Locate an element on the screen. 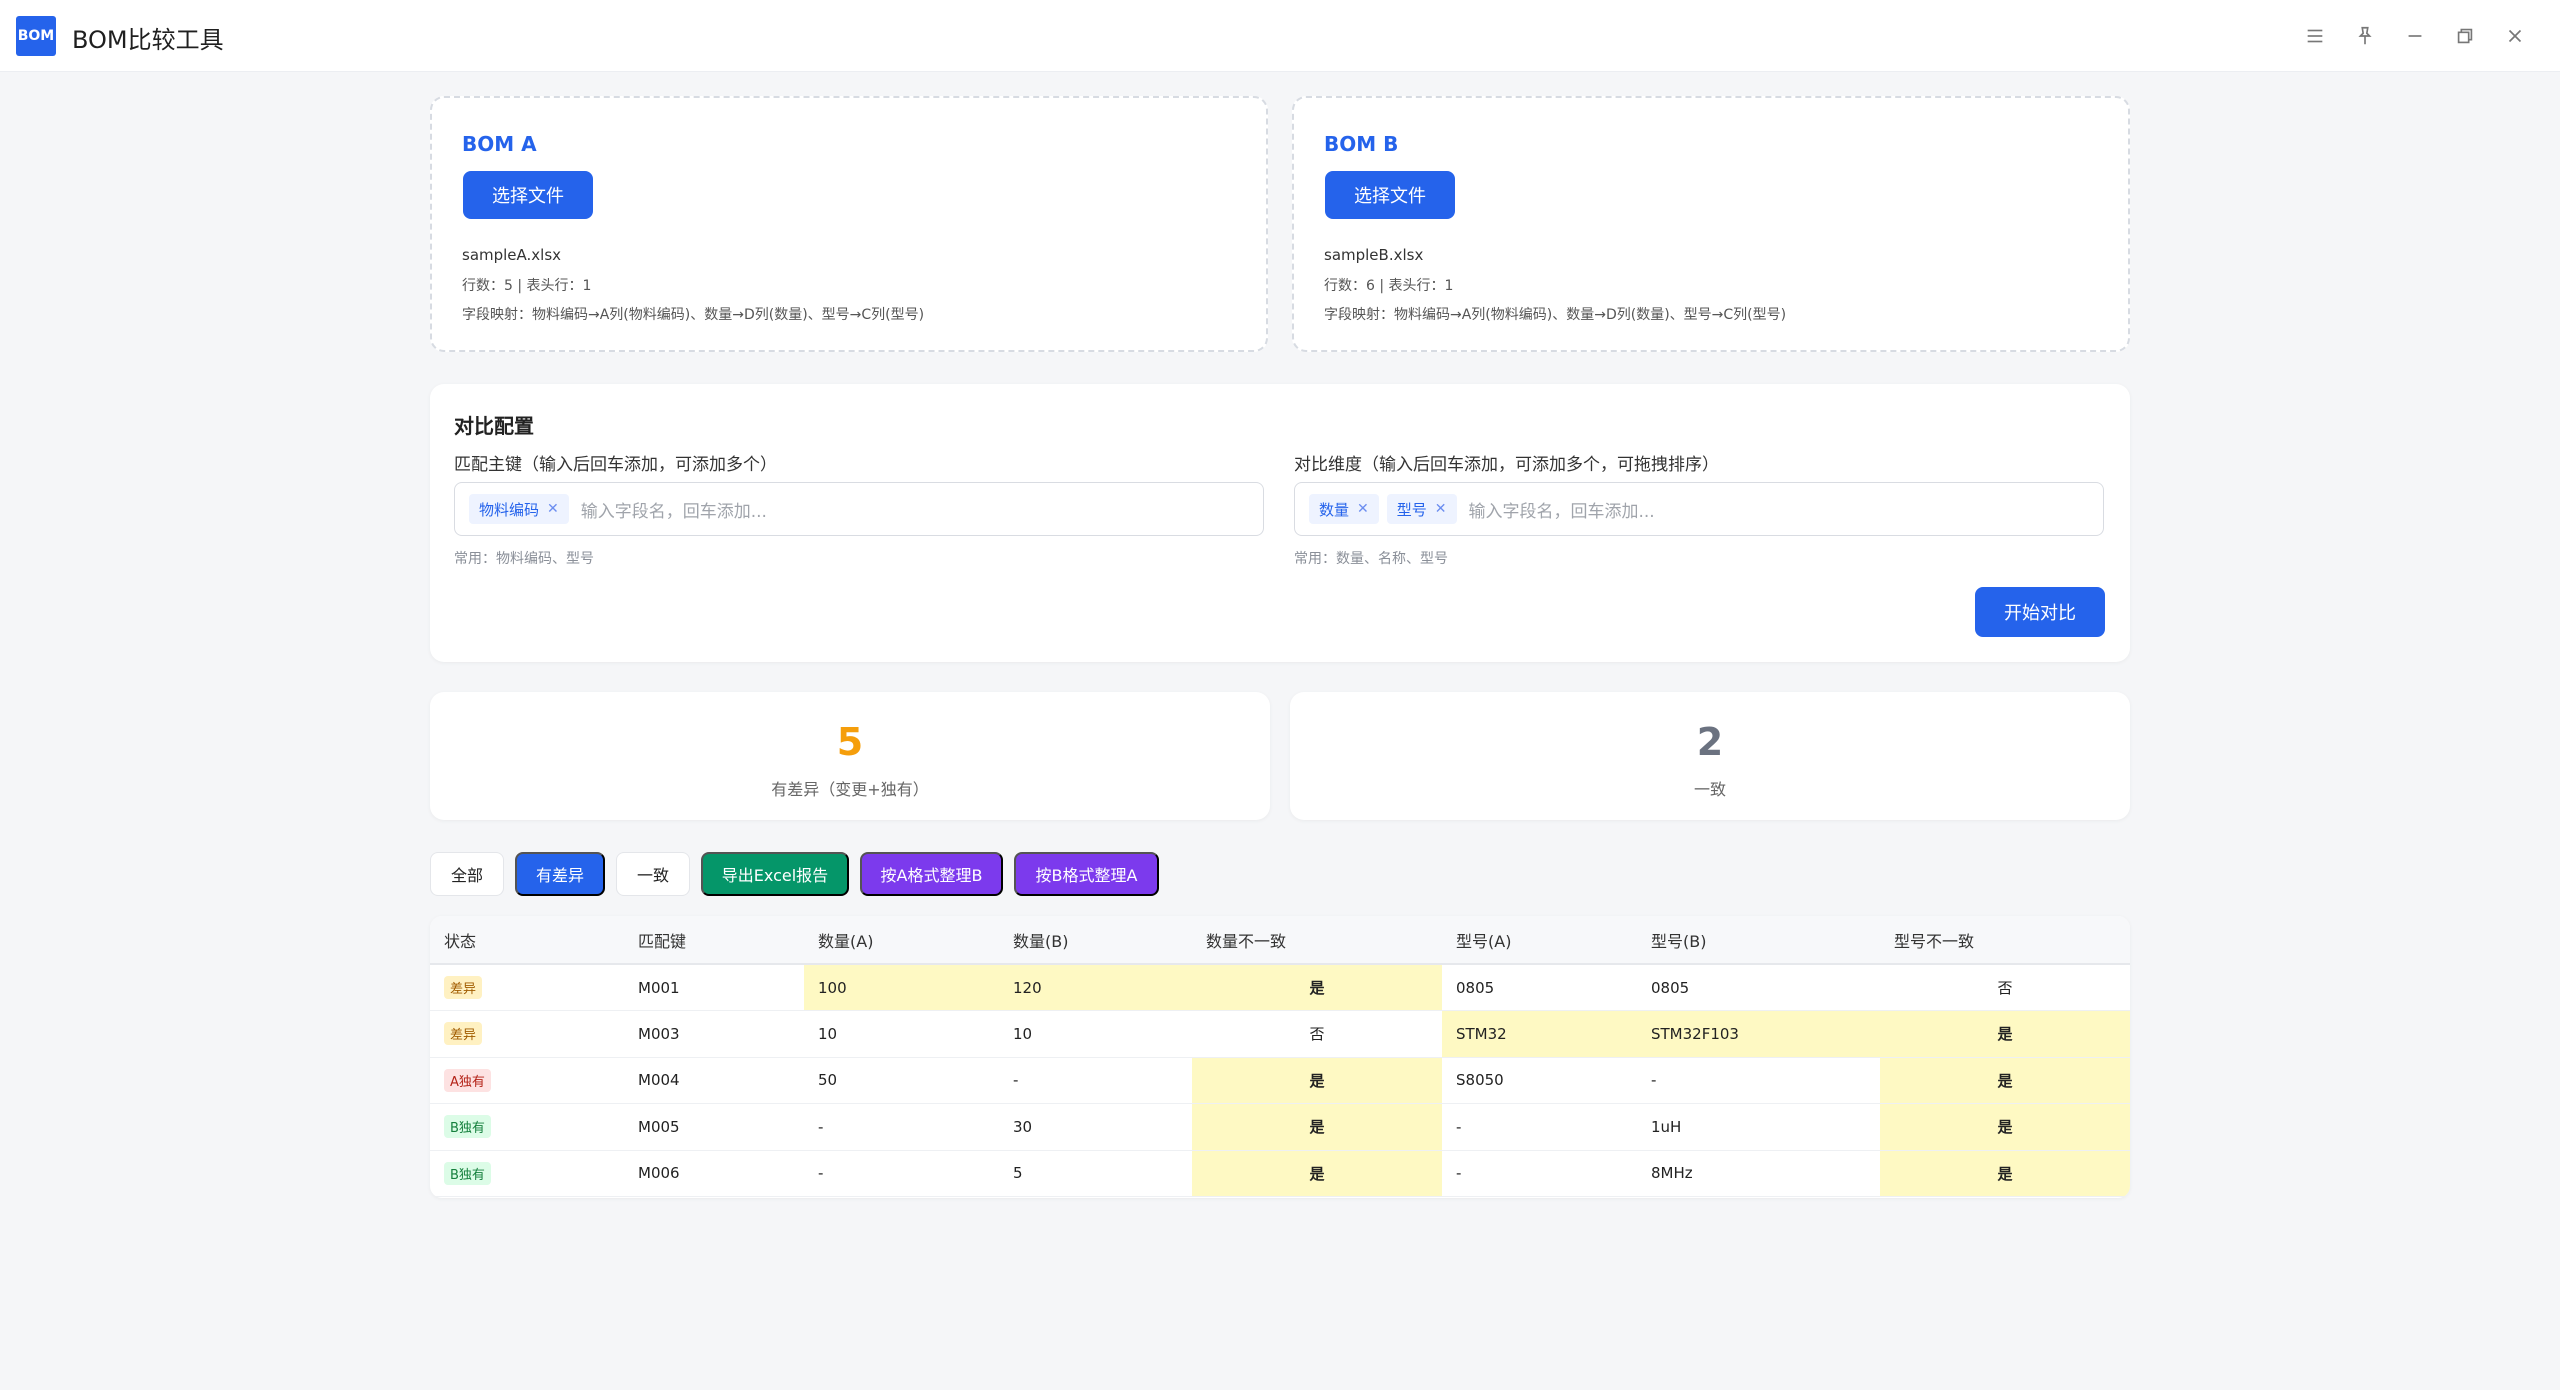  cell-key: M003 is located at coordinates (714, 1034).